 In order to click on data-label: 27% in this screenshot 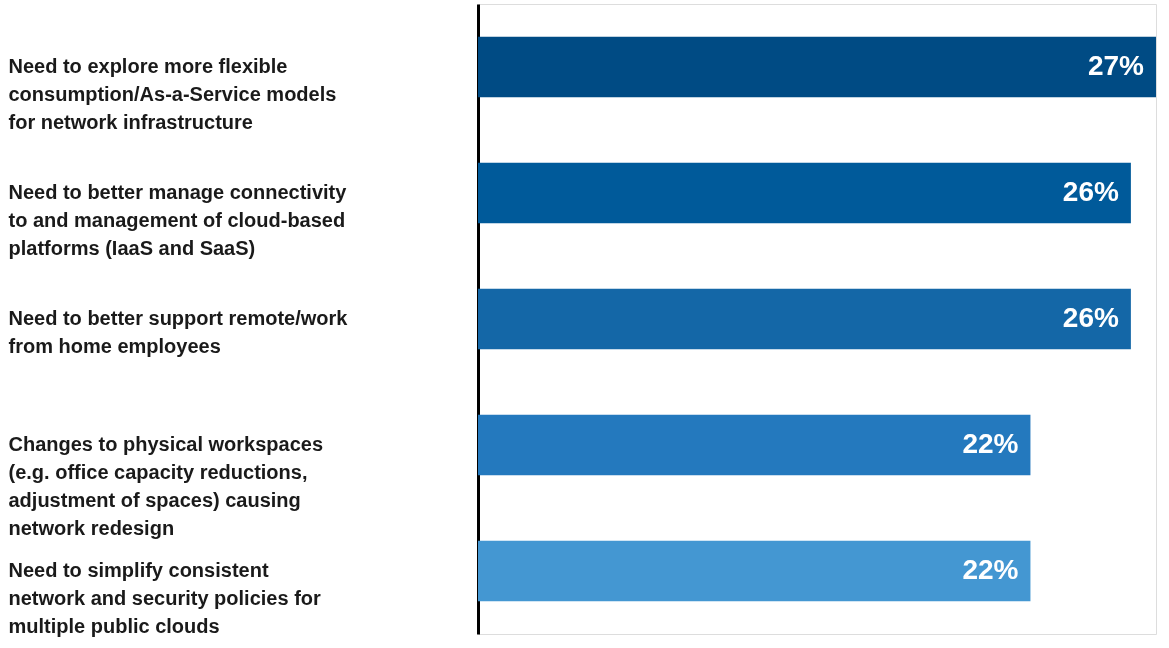, I will do `click(1116, 65)`.